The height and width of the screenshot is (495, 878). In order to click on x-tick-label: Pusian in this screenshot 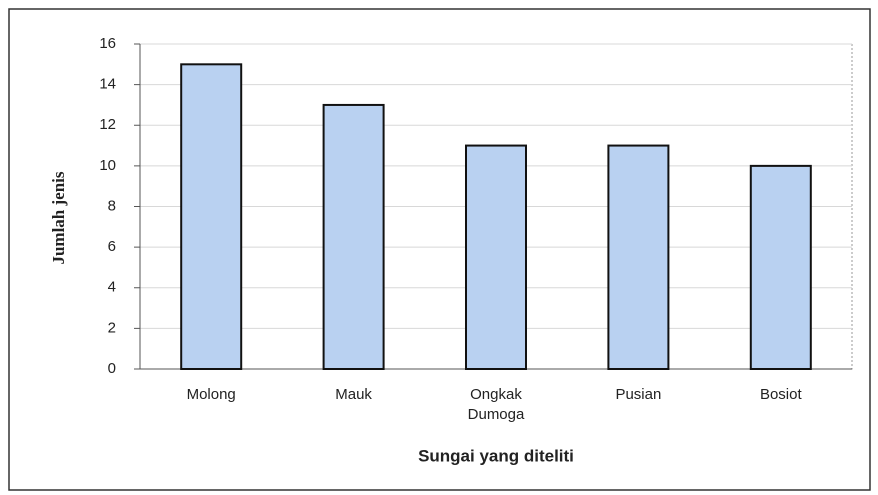, I will do `click(638, 394)`.